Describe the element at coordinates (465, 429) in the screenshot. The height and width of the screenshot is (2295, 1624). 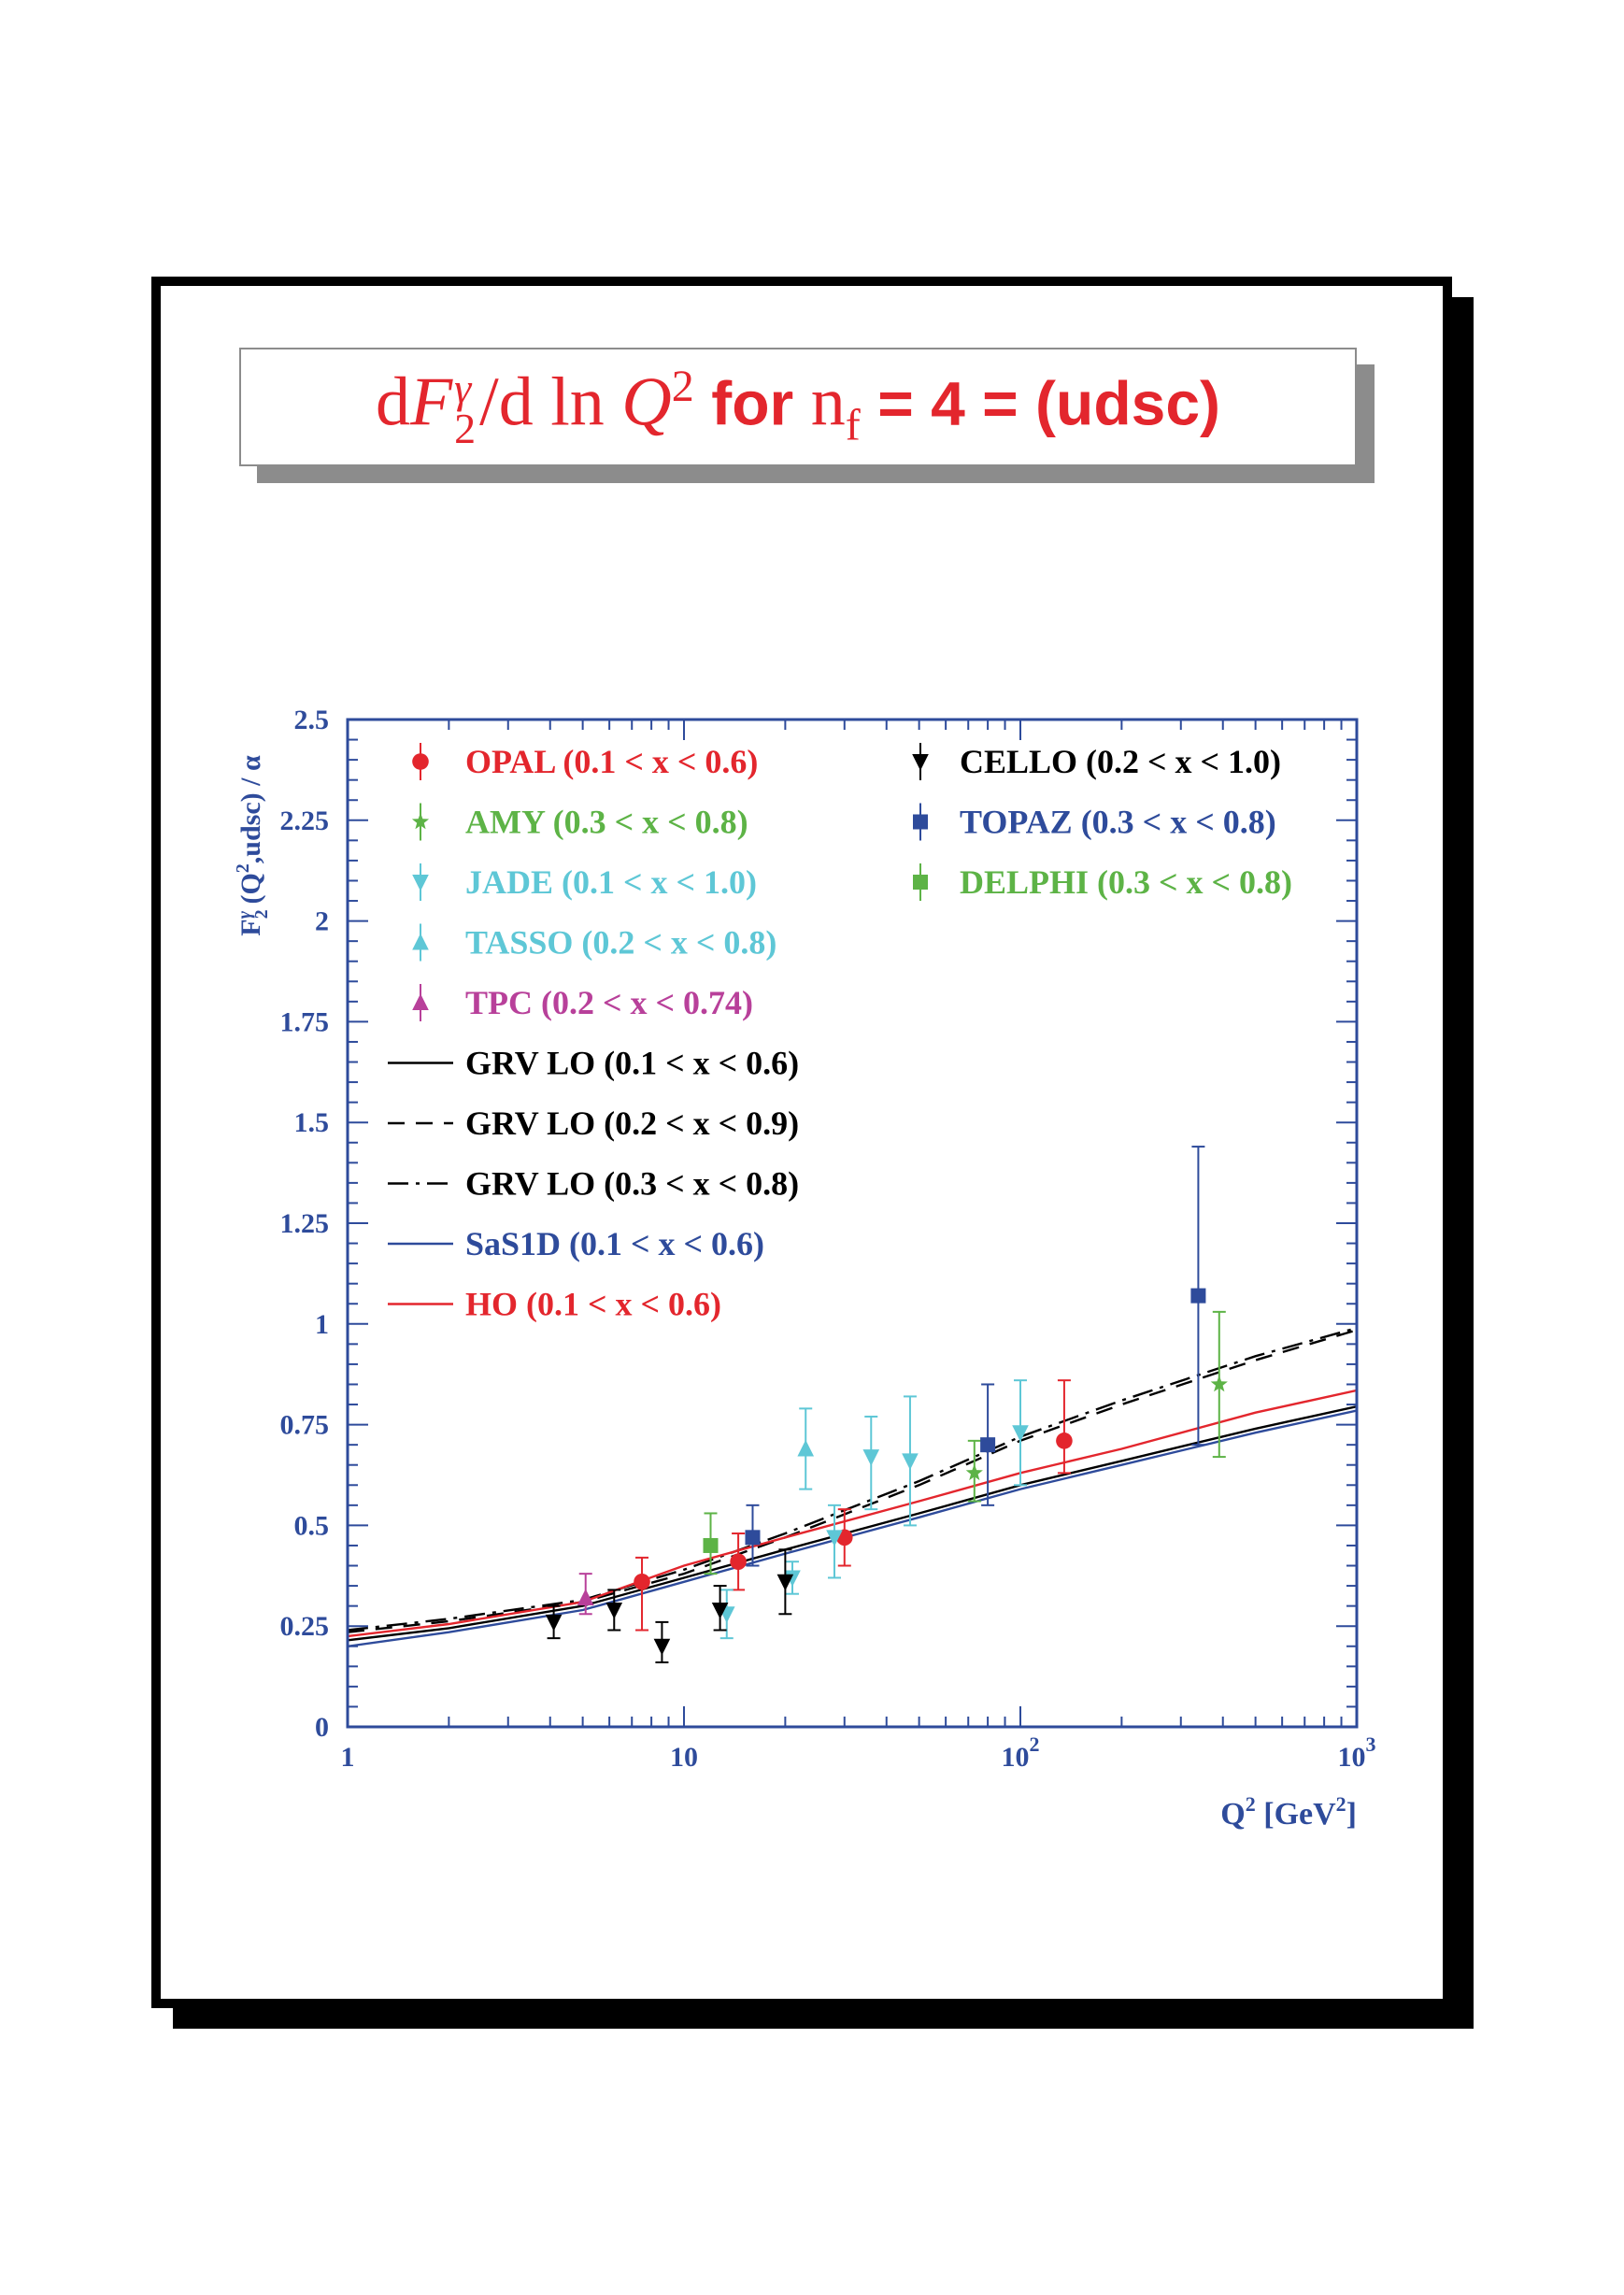
I see `title-sub-2: 2` at that location.